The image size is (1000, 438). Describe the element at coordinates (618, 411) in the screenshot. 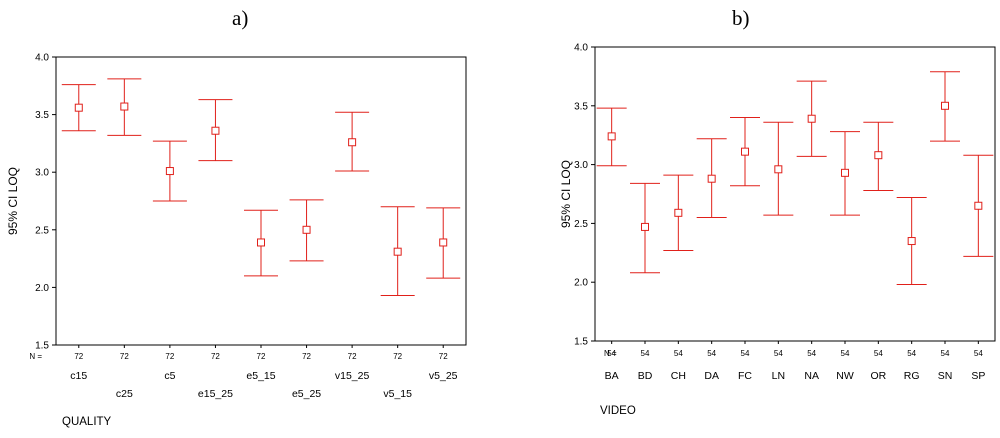

I see `x-axis-label: VIDEO` at that location.